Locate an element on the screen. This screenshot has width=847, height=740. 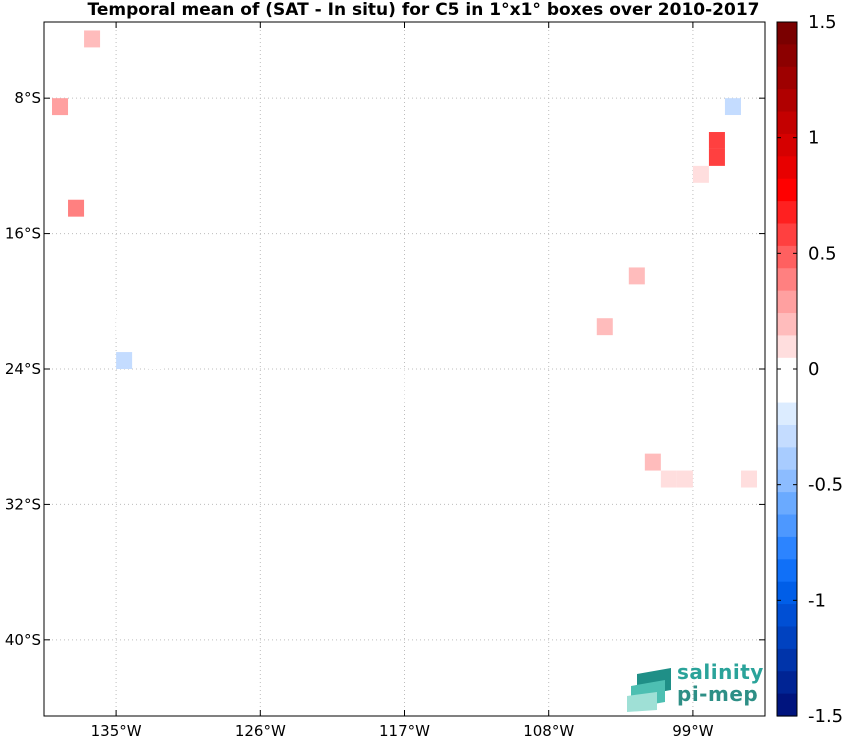
colorbar-tick-label: 0 is located at coordinates (813, 369).